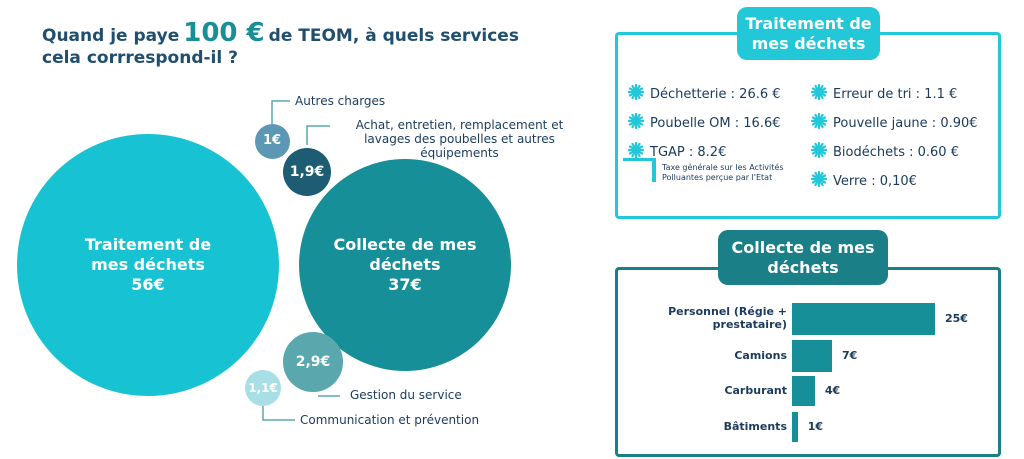  I want to click on item-text: Erreur de tri : 1.1 €, so click(895, 94).